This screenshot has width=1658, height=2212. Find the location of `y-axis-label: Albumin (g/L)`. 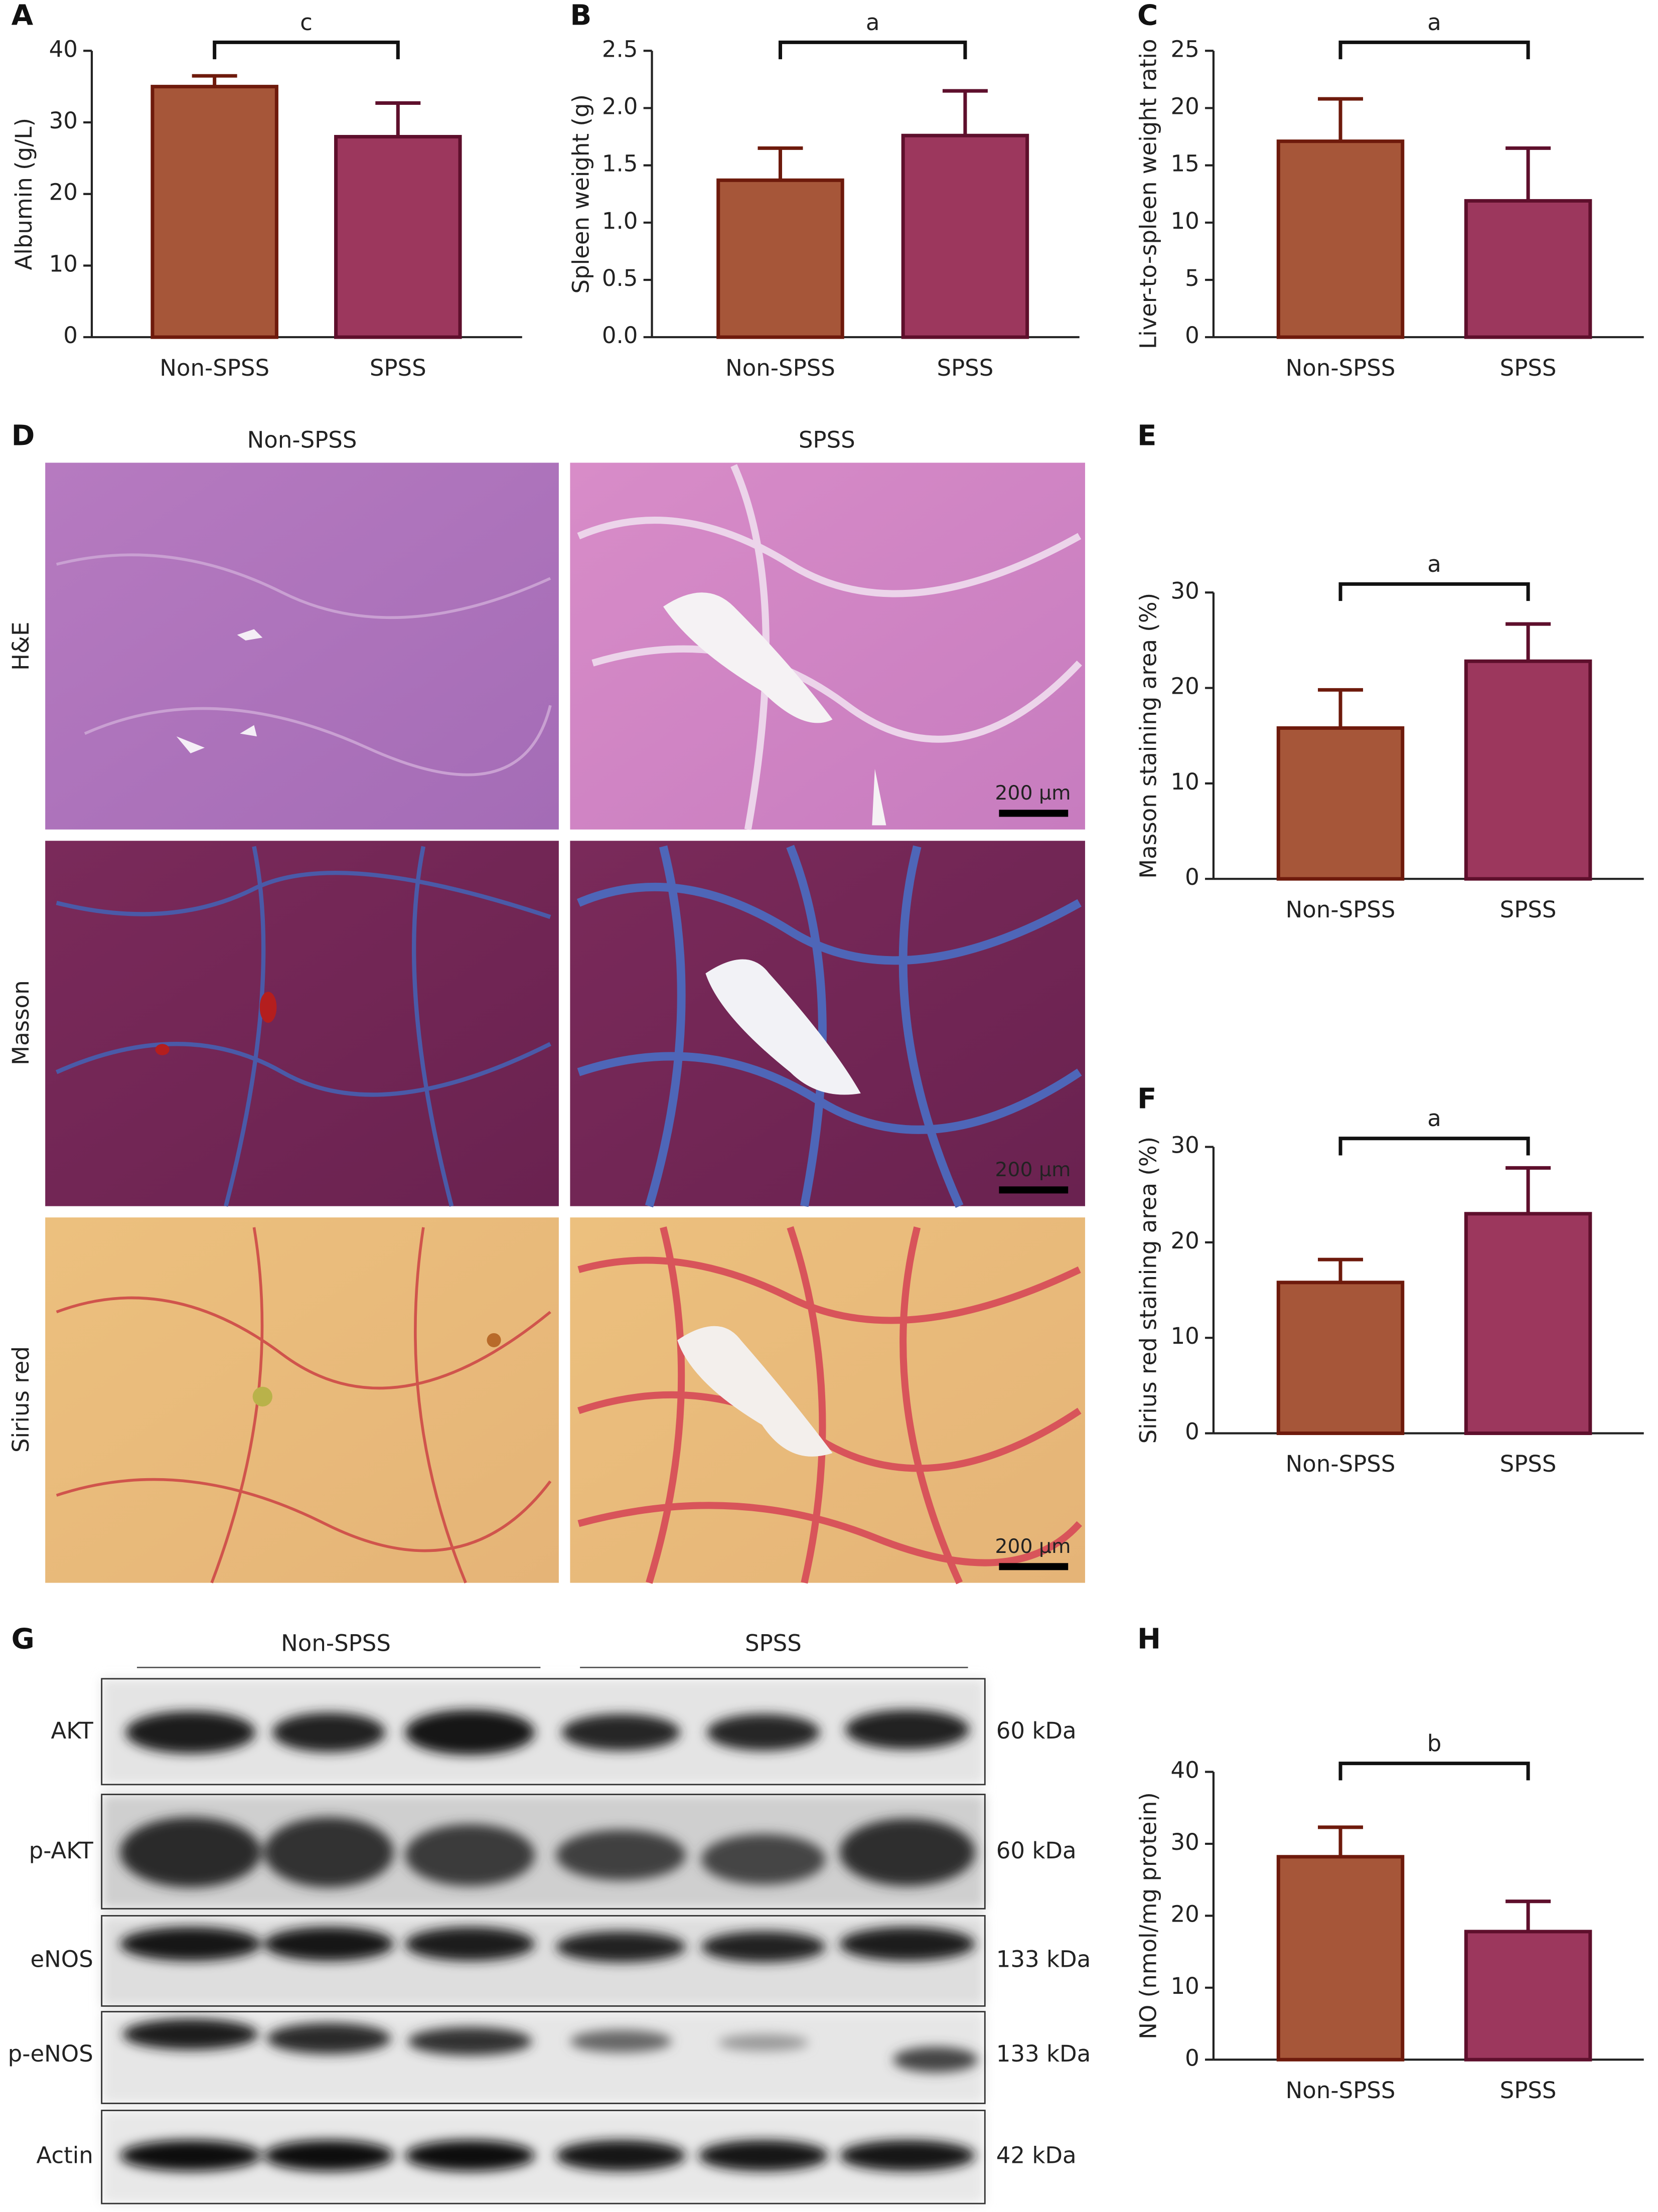

y-axis-label: Albumin (g/L) is located at coordinates (24, 194).